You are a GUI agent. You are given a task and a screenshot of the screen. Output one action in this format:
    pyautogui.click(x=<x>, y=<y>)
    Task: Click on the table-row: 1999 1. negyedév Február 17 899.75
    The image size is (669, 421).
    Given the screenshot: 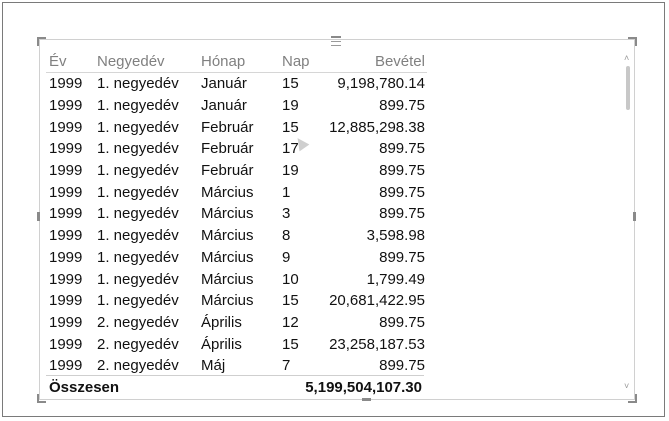 What is the action you would take?
    pyautogui.click(x=236, y=149)
    